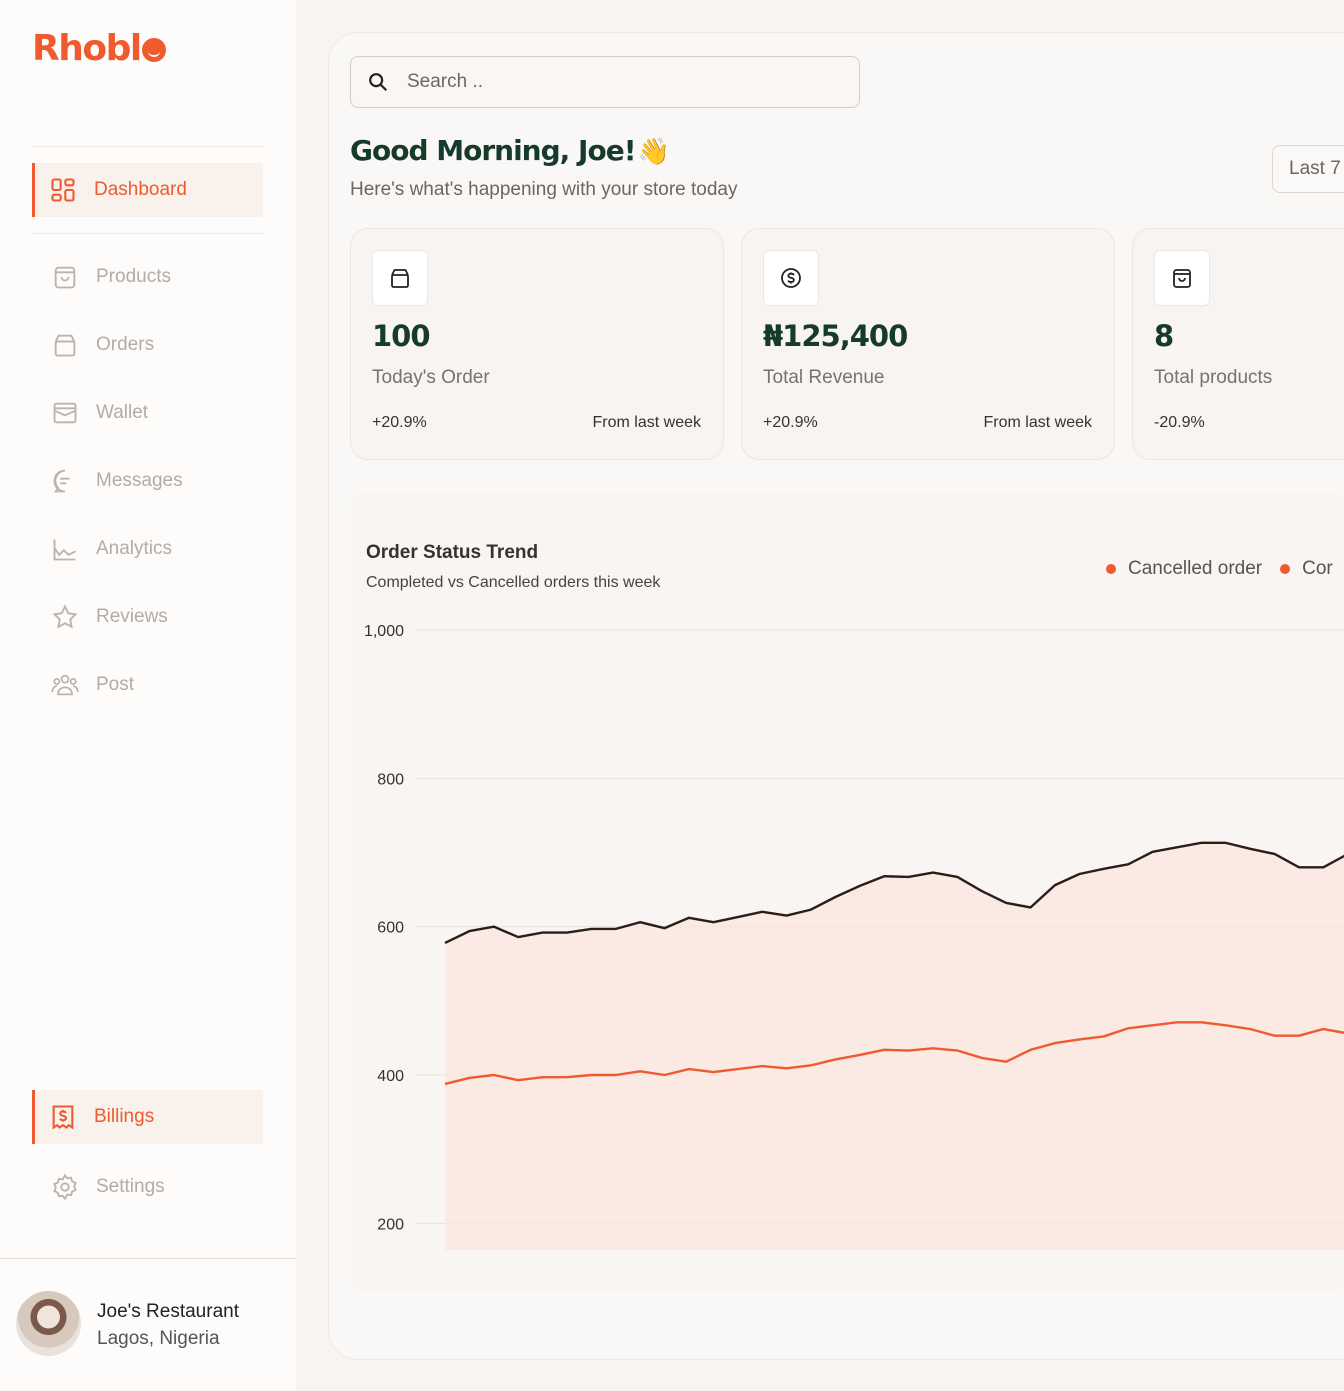 Image resolution: width=1344 pixels, height=1391 pixels. I want to click on series-line-cancelled, so click(894, 1053).